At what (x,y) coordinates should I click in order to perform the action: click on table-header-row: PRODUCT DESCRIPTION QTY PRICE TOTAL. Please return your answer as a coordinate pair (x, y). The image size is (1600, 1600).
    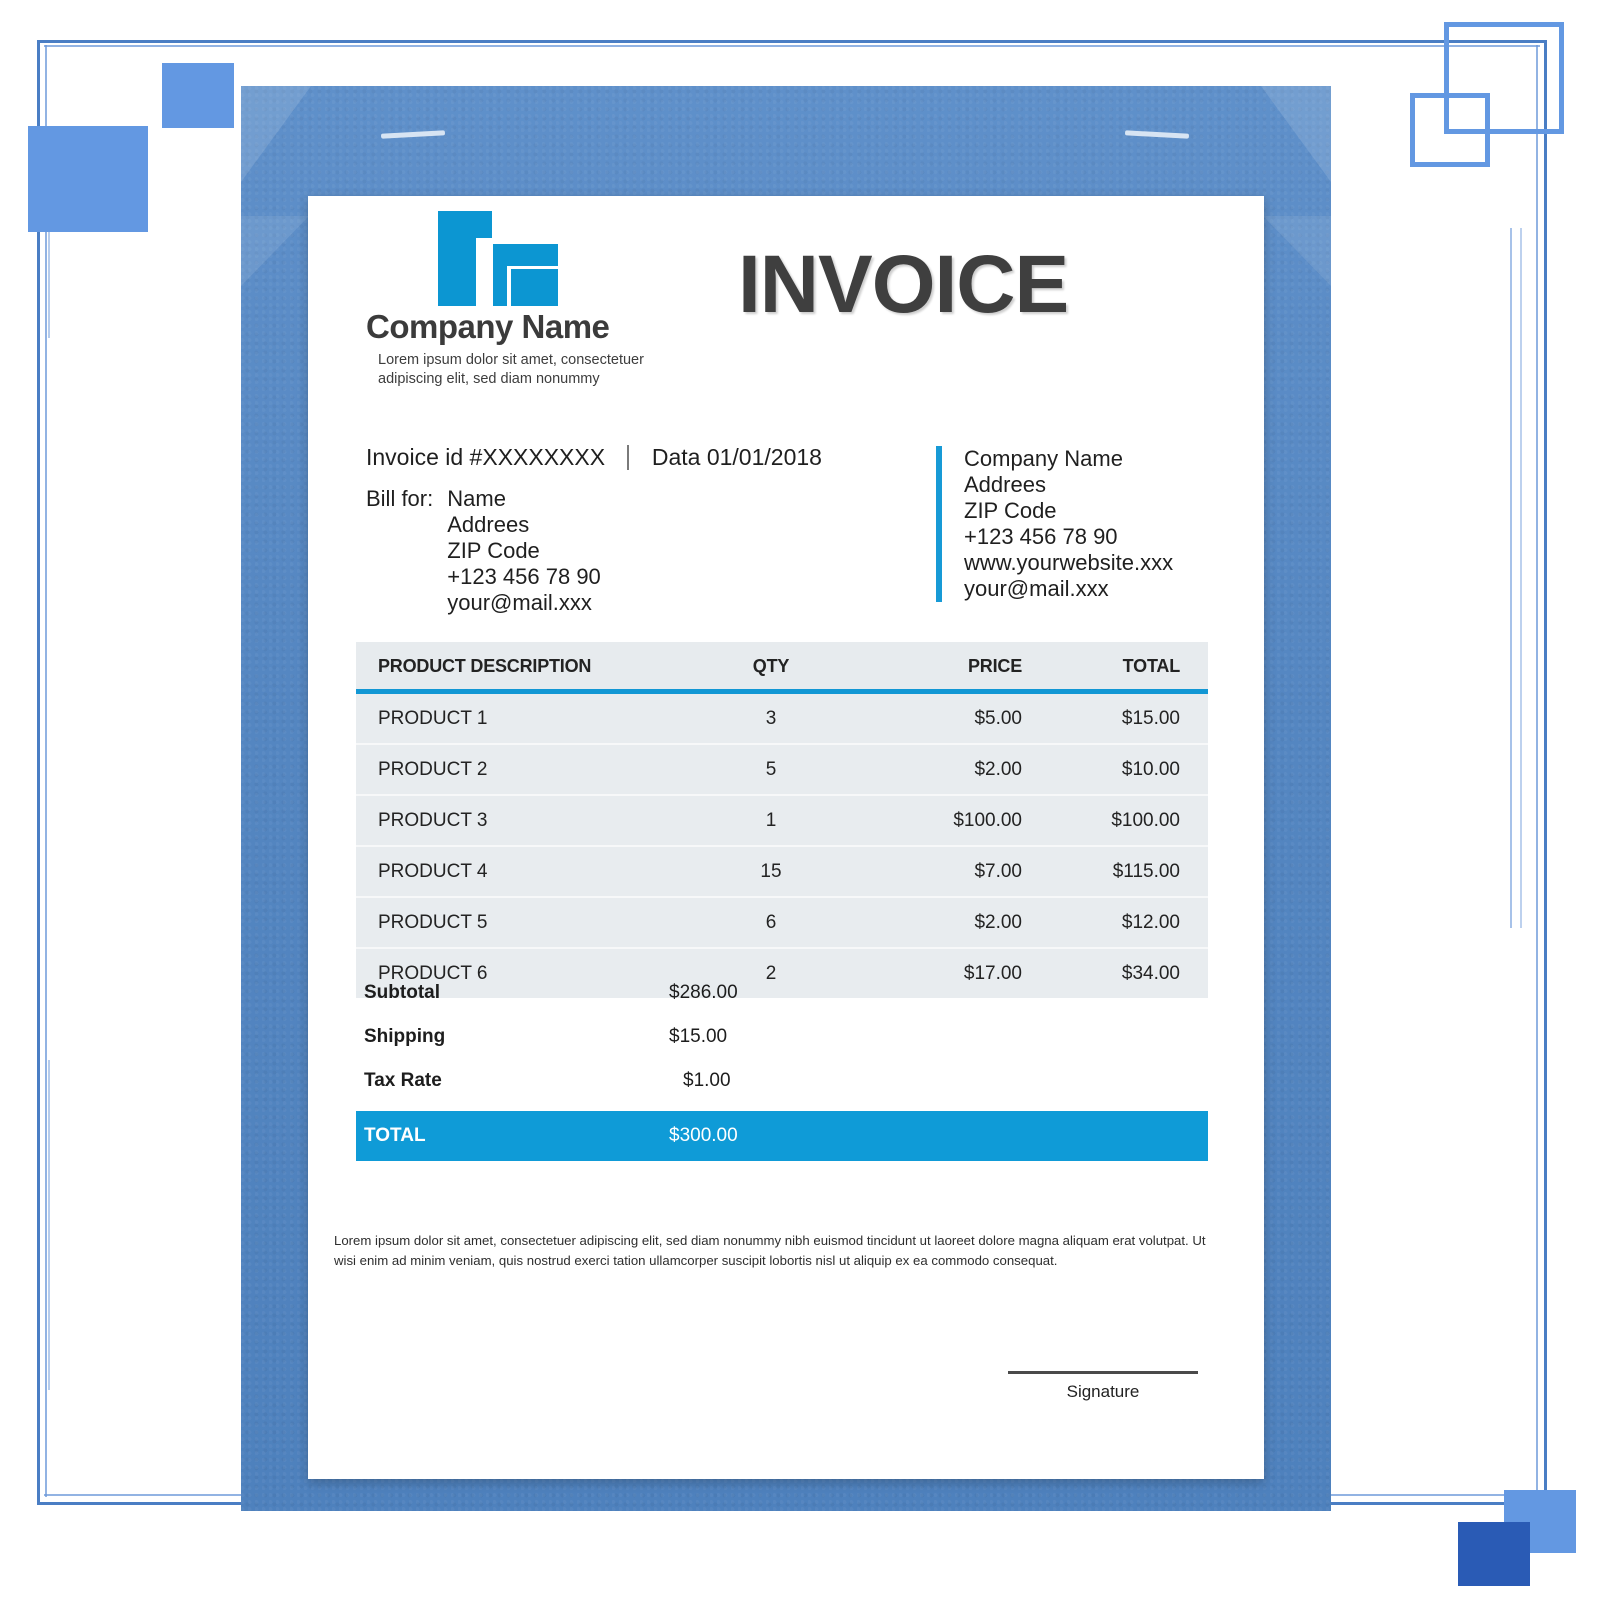
    Looking at the image, I should click on (782, 667).